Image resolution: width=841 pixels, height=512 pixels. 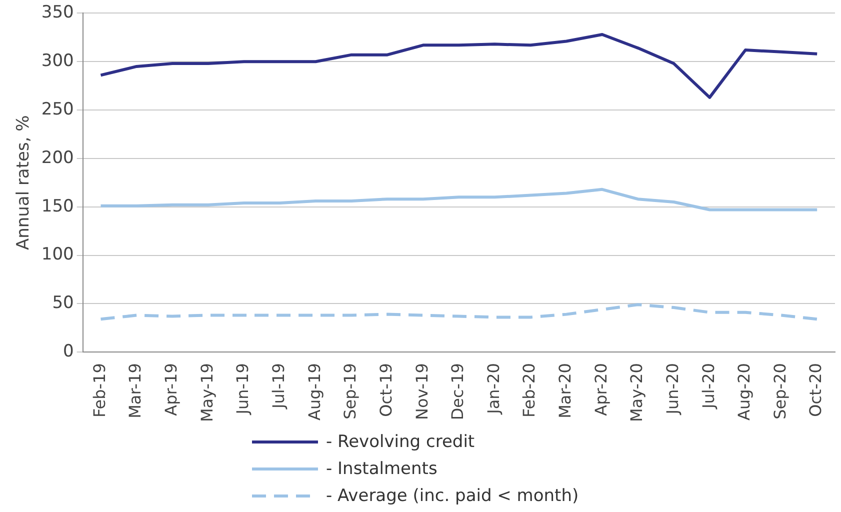 What do you see at coordinates (57, 254) in the screenshot?
I see `y-tick-label: 100` at bounding box center [57, 254].